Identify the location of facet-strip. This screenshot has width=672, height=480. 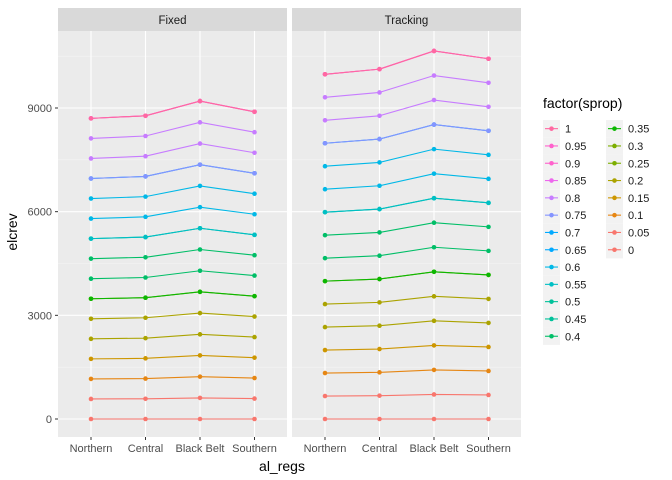
(406, 19).